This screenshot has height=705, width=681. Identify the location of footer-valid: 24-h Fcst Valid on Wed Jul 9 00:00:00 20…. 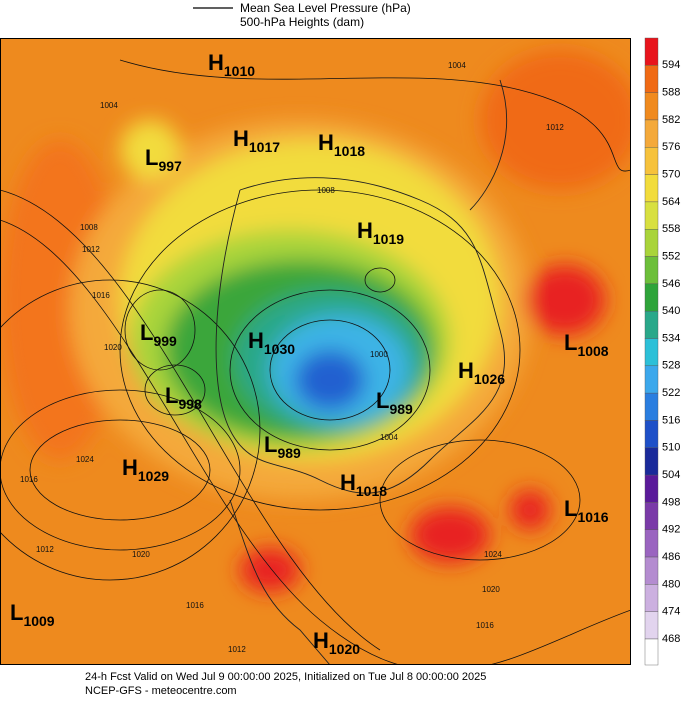
(285, 677).